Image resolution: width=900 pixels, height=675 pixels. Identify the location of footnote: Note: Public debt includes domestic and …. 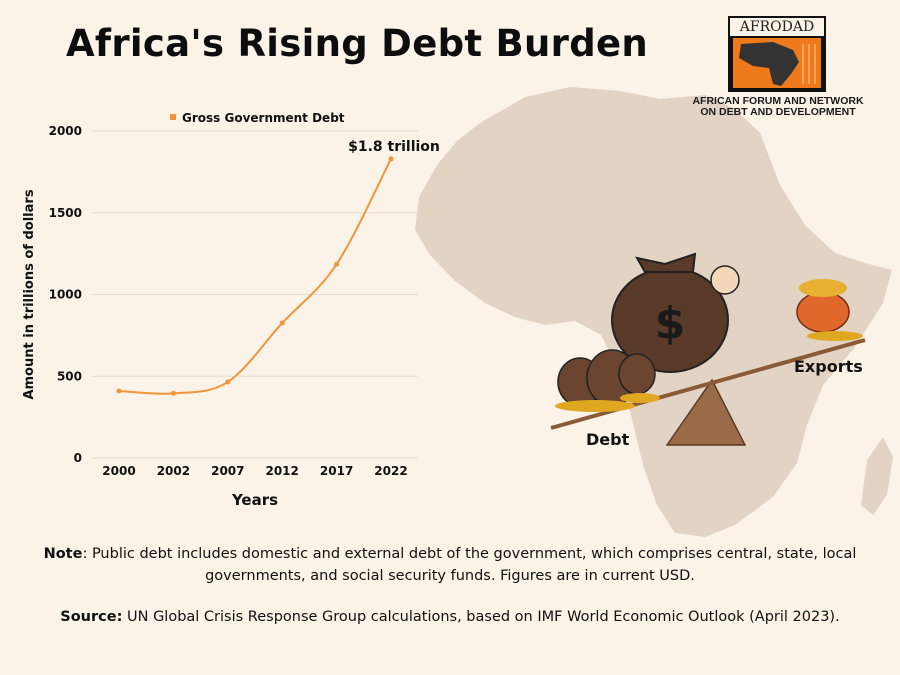
(450, 565).